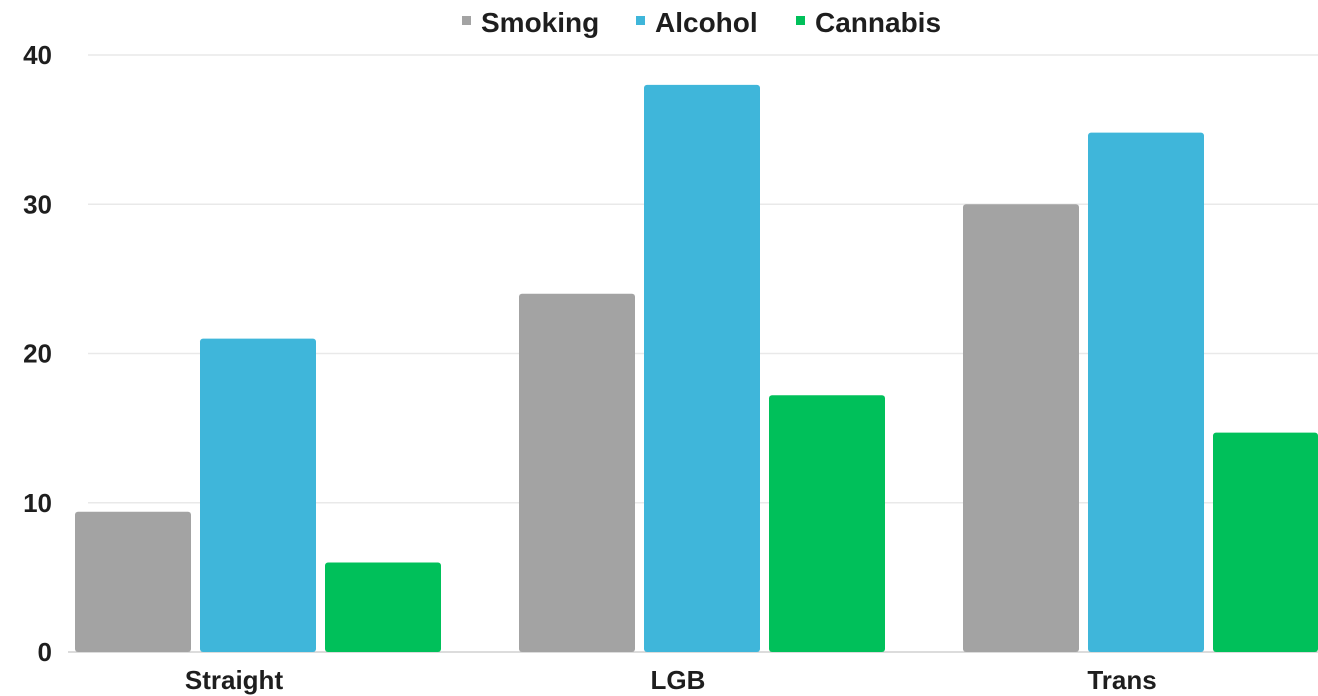  I want to click on bar-cannabis-straight, so click(383, 607).